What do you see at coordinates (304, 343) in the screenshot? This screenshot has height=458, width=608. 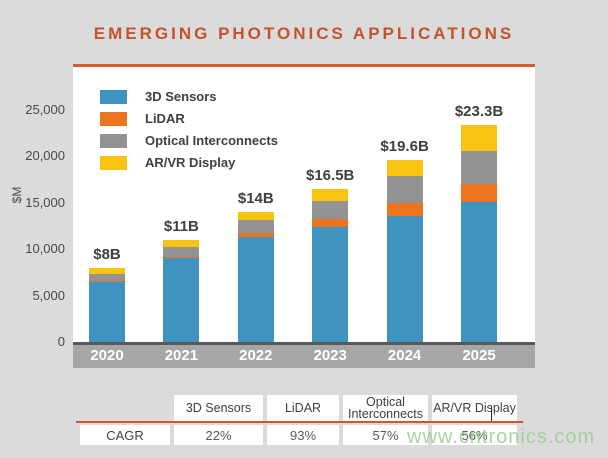 I see `x-axis-line` at bounding box center [304, 343].